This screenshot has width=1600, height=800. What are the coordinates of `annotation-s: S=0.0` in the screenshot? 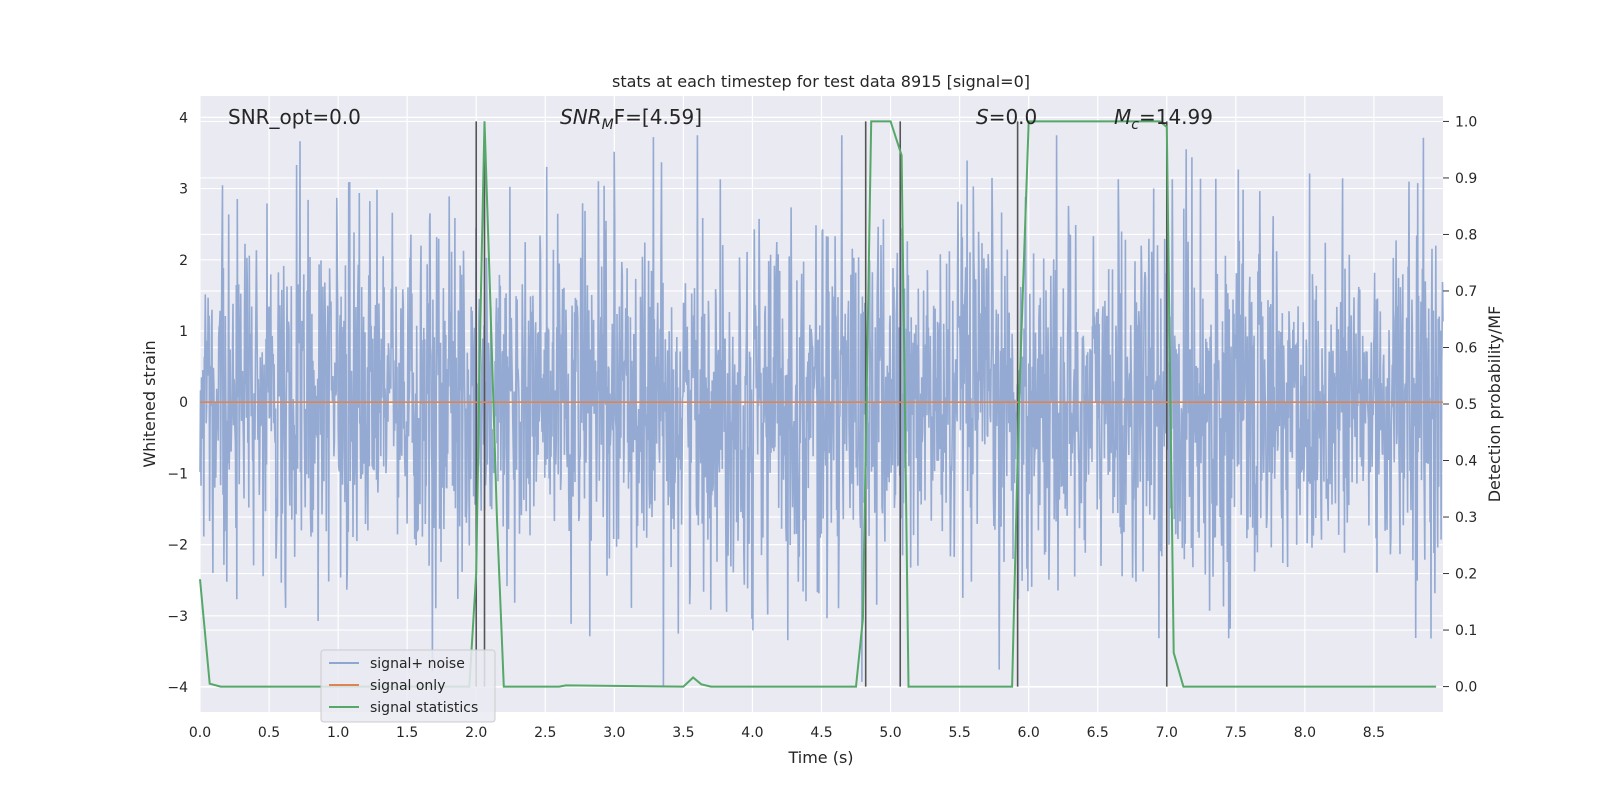 It's located at (1006, 117).